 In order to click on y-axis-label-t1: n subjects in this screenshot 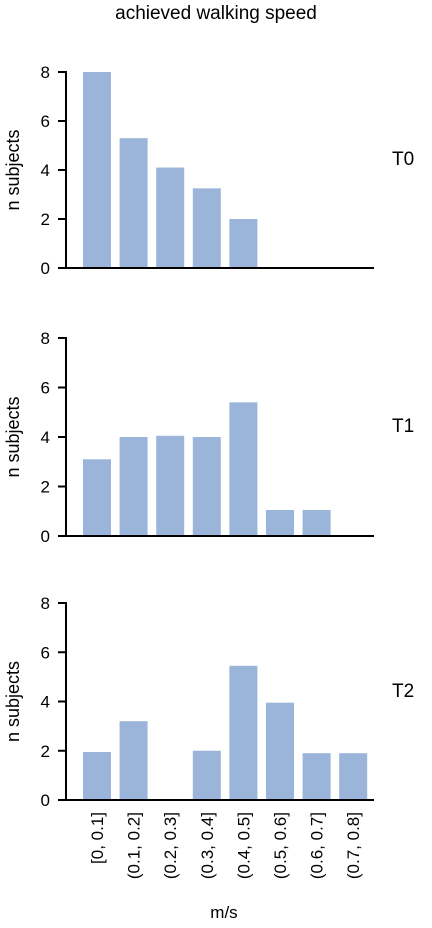, I will do `click(13, 436)`.